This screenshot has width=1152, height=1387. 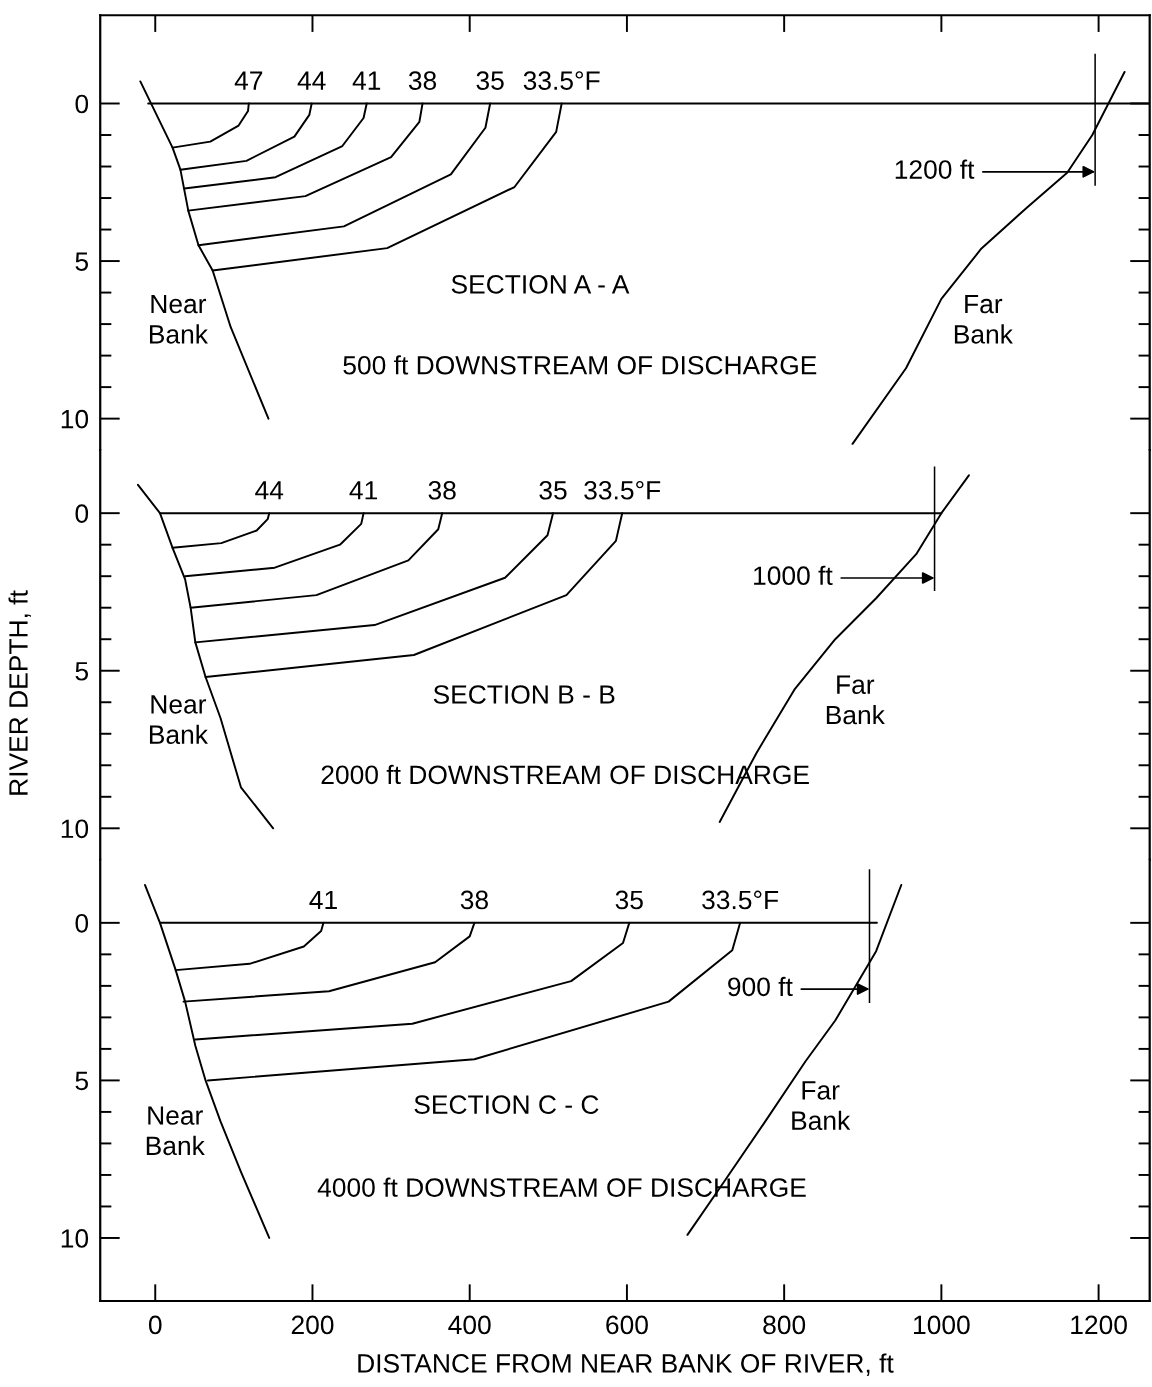 What do you see at coordinates (935, 169) in the screenshot?
I see `annotation: 1200 ft` at bounding box center [935, 169].